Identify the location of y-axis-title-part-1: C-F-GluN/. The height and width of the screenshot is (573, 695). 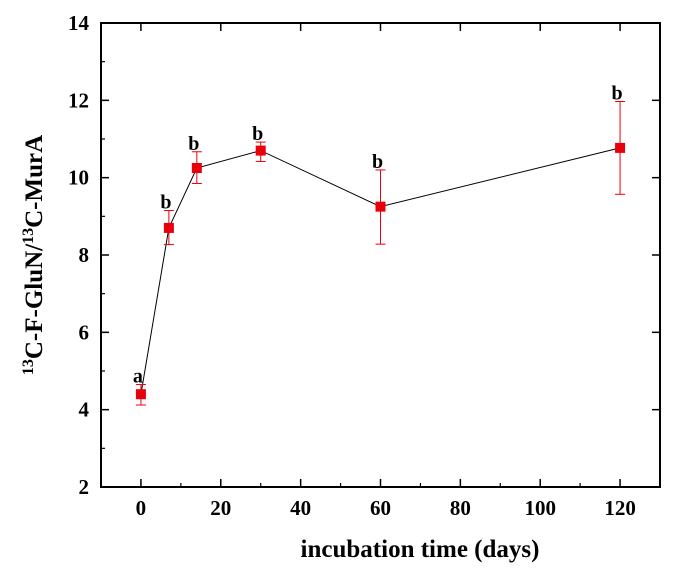
(34, 301).